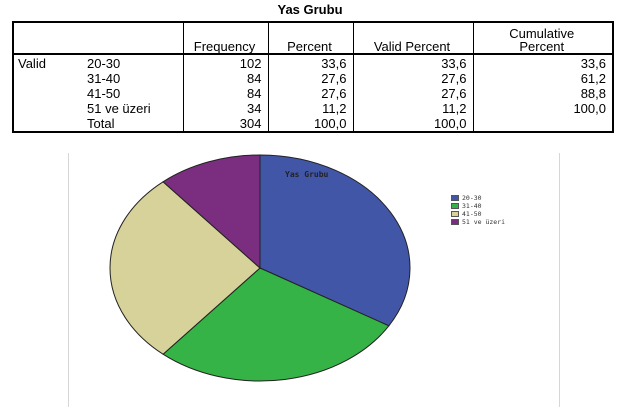 The image size is (620, 409). I want to click on cell-valid-percent: 11,2, so click(412, 108).